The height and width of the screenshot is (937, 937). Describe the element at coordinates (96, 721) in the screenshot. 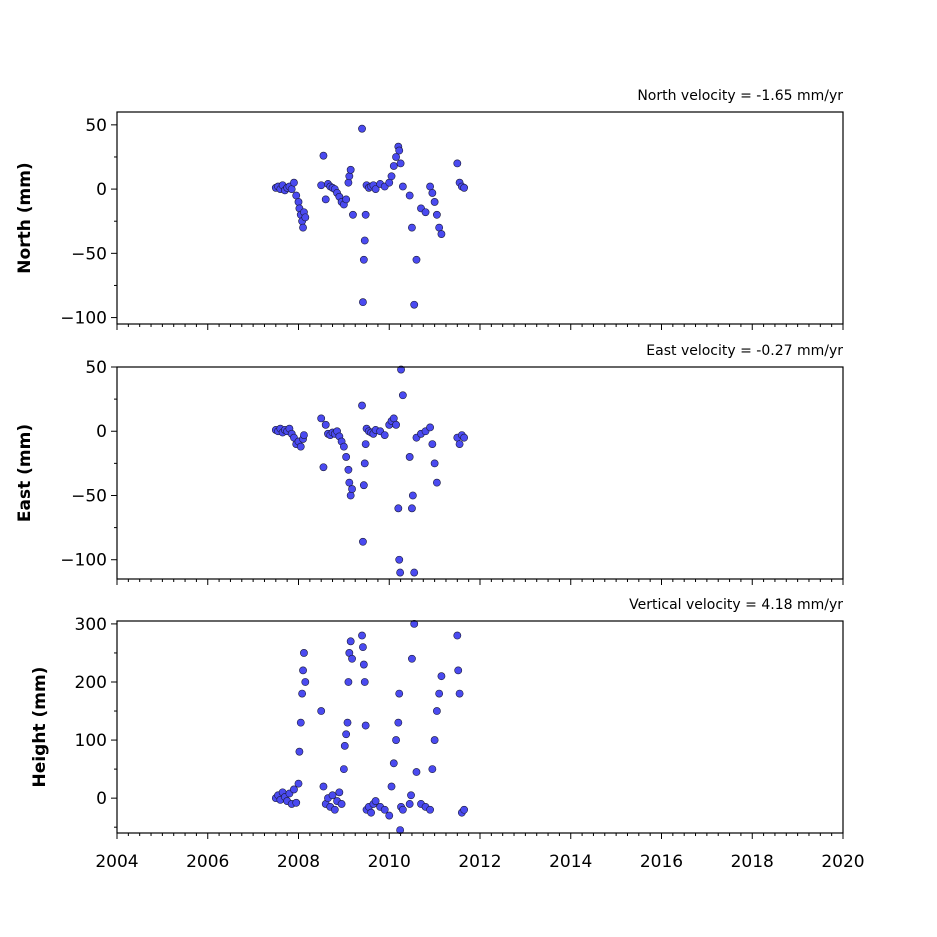

I see `yticks-height: 0 100 200 300` at that location.